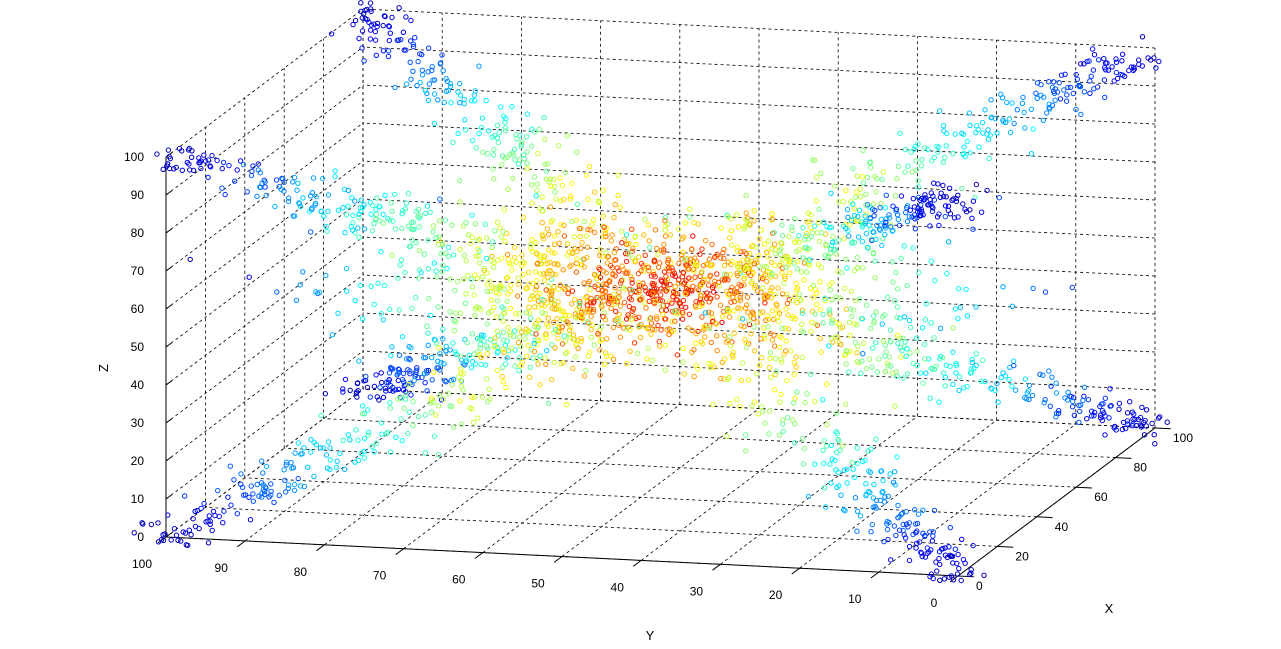  What do you see at coordinates (138, 271) in the screenshot?
I see `z-tick-label: 70` at bounding box center [138, 271].